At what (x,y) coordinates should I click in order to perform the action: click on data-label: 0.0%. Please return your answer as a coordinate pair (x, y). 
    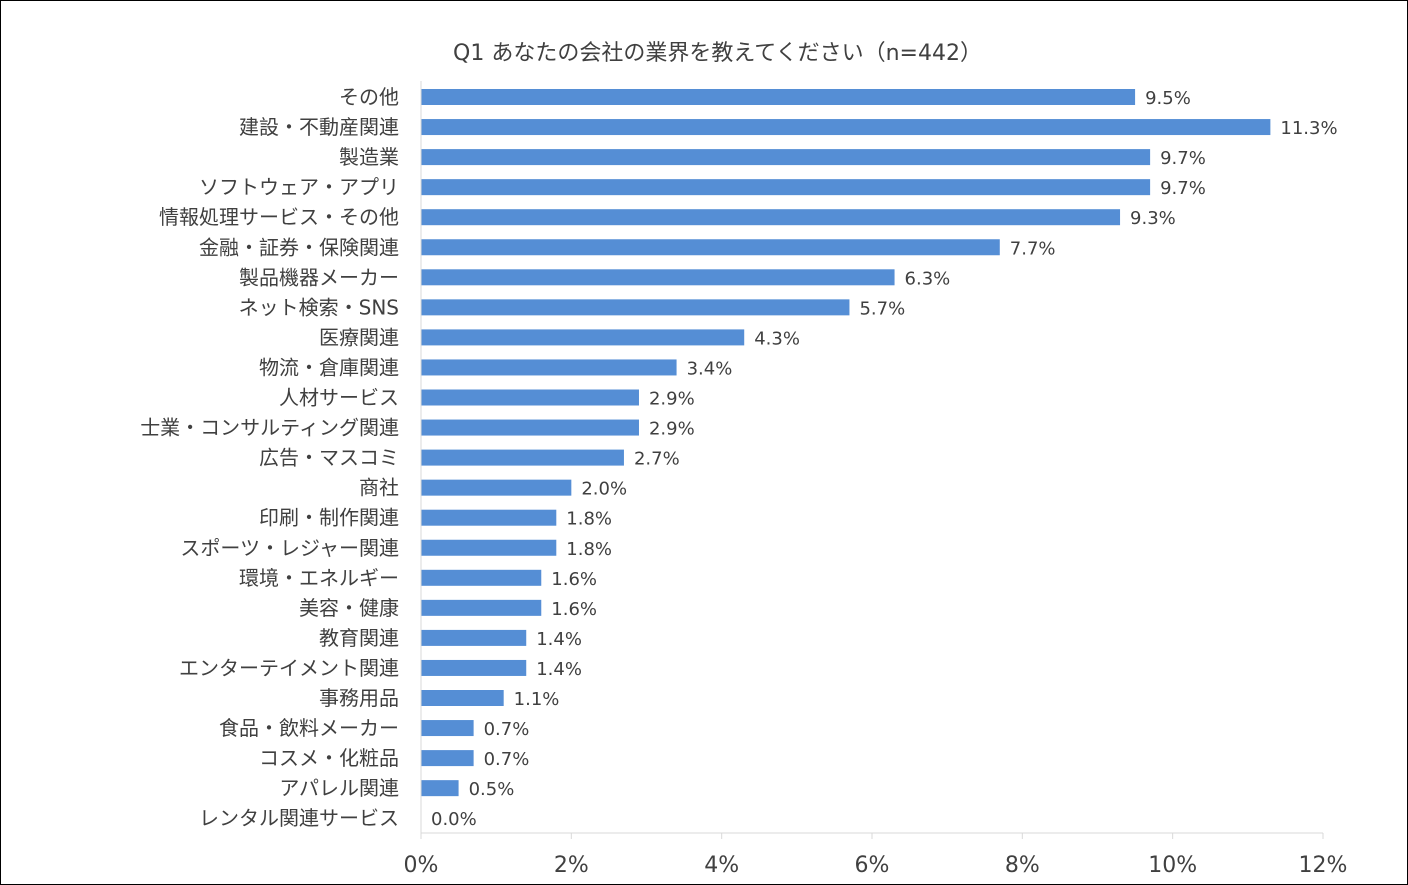
    Looking at the image, I should click on (454, 819).